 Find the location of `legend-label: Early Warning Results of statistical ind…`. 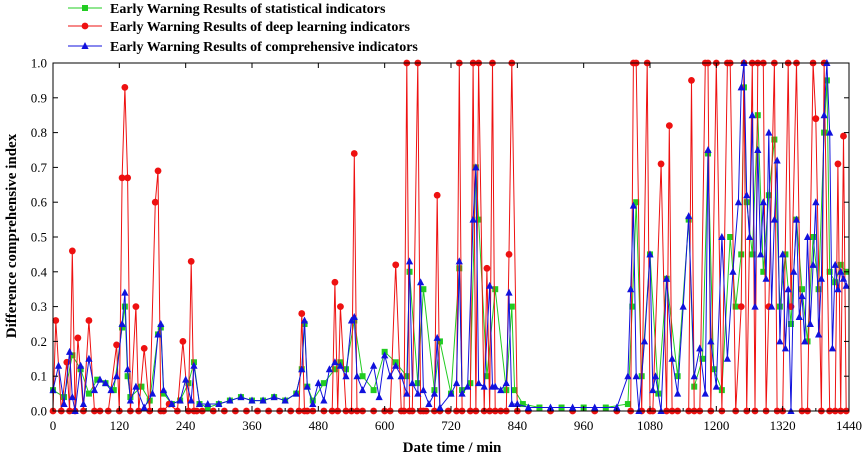

legend-label: Early Warning Results of statistical ind… is located at coordinates (248, 9).